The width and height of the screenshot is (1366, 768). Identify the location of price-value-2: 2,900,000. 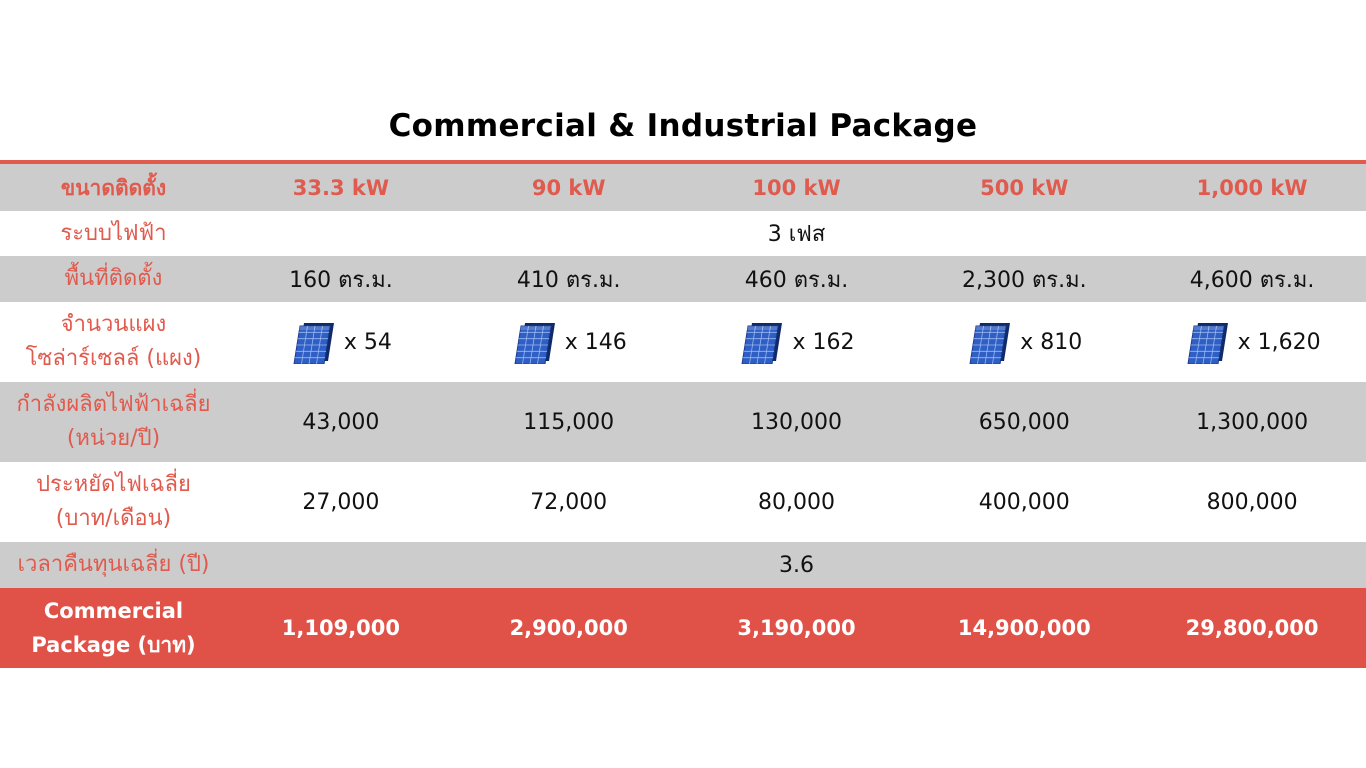
(568, 628).